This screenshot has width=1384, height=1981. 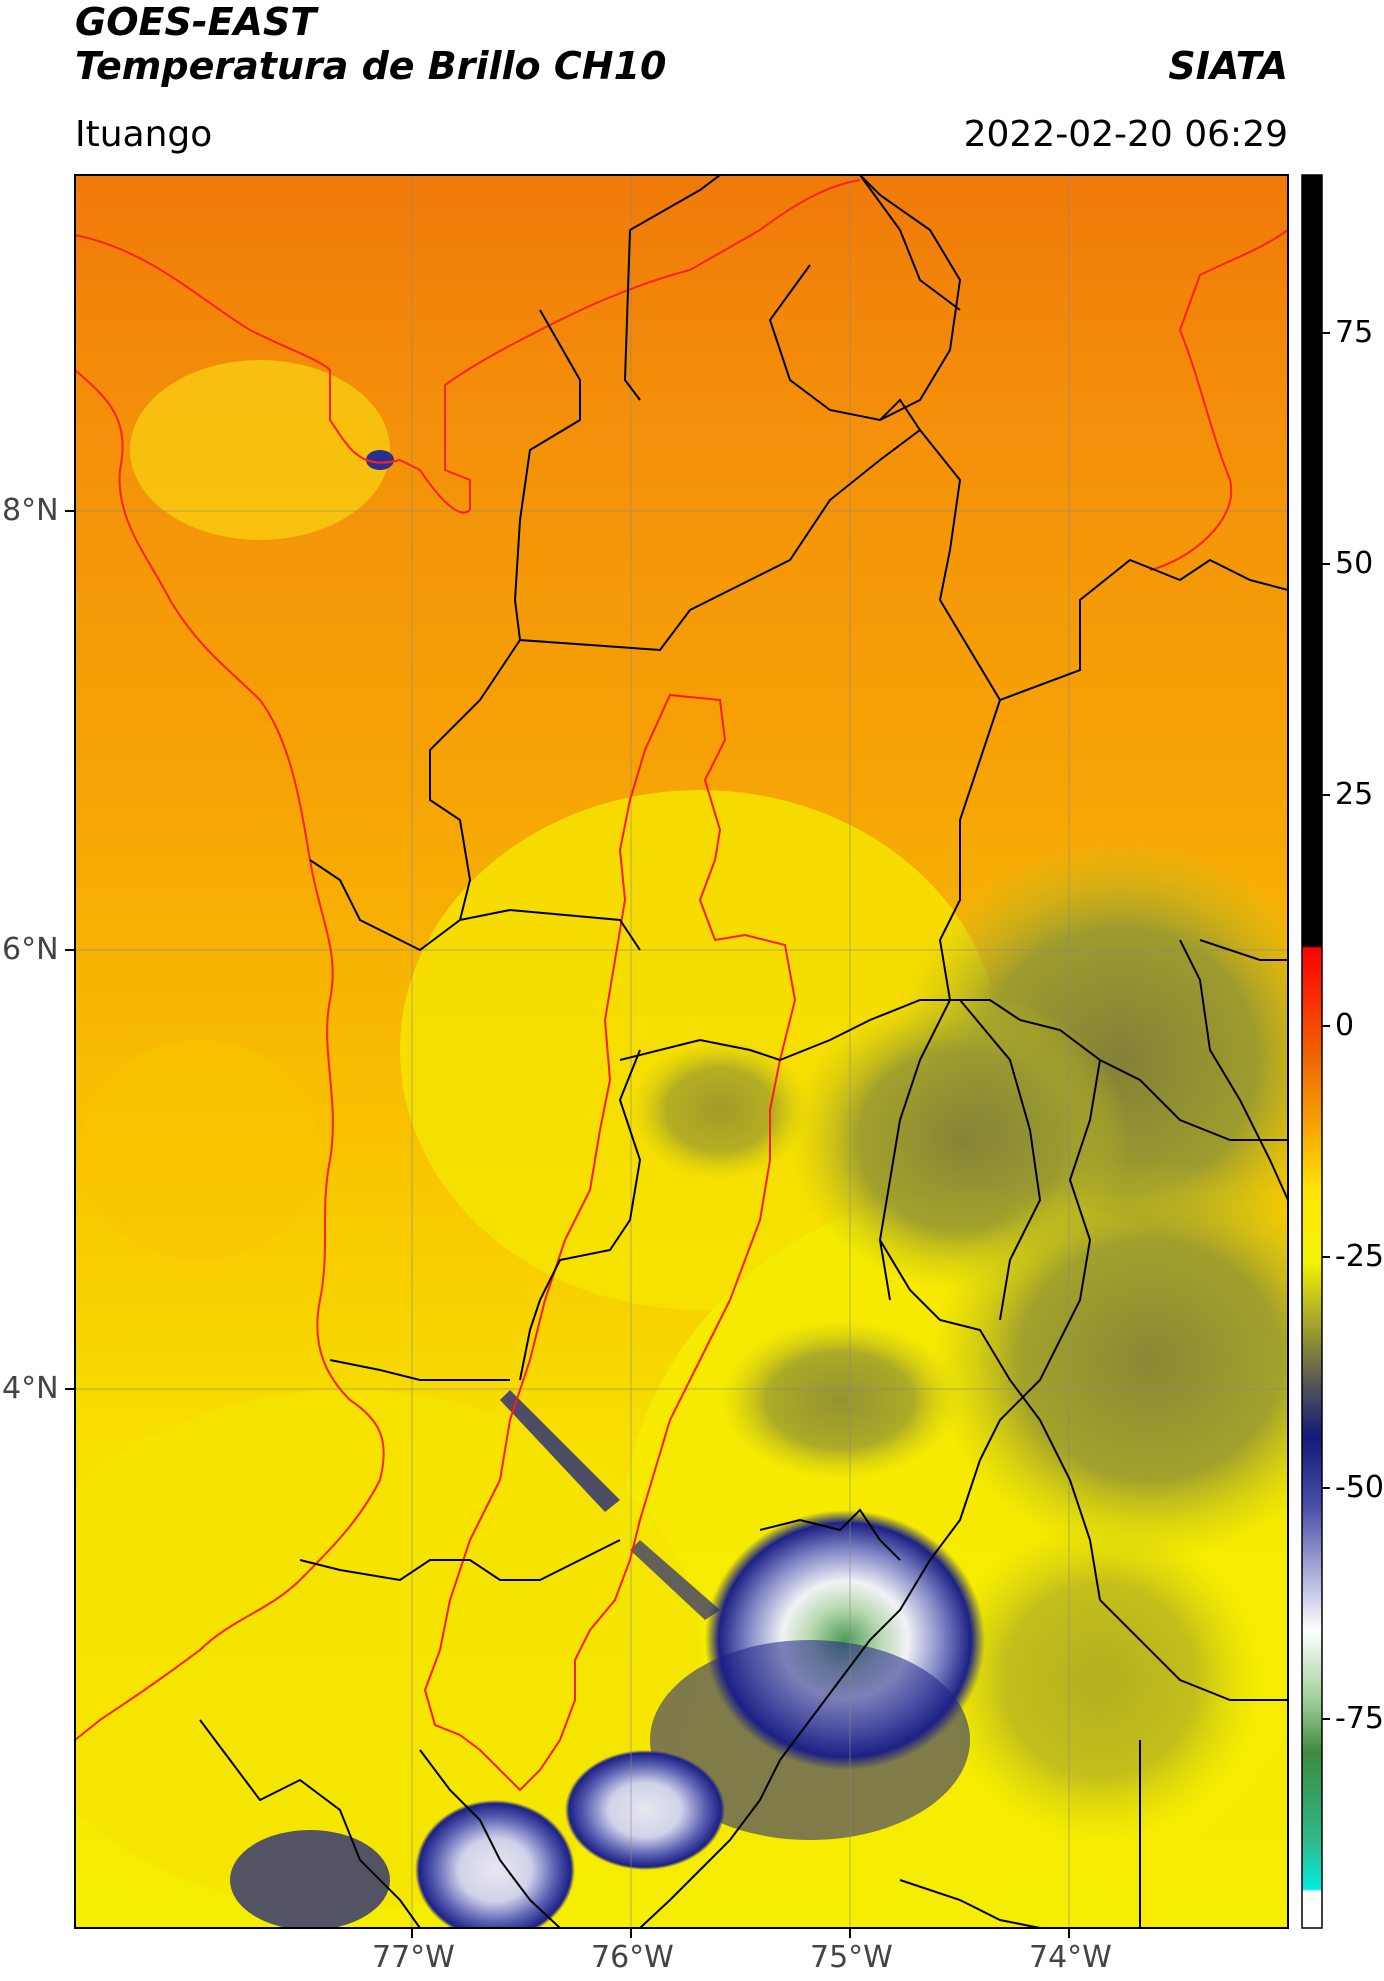 I want to click on colorbar-label: 25, so click(x=1354, y=794).